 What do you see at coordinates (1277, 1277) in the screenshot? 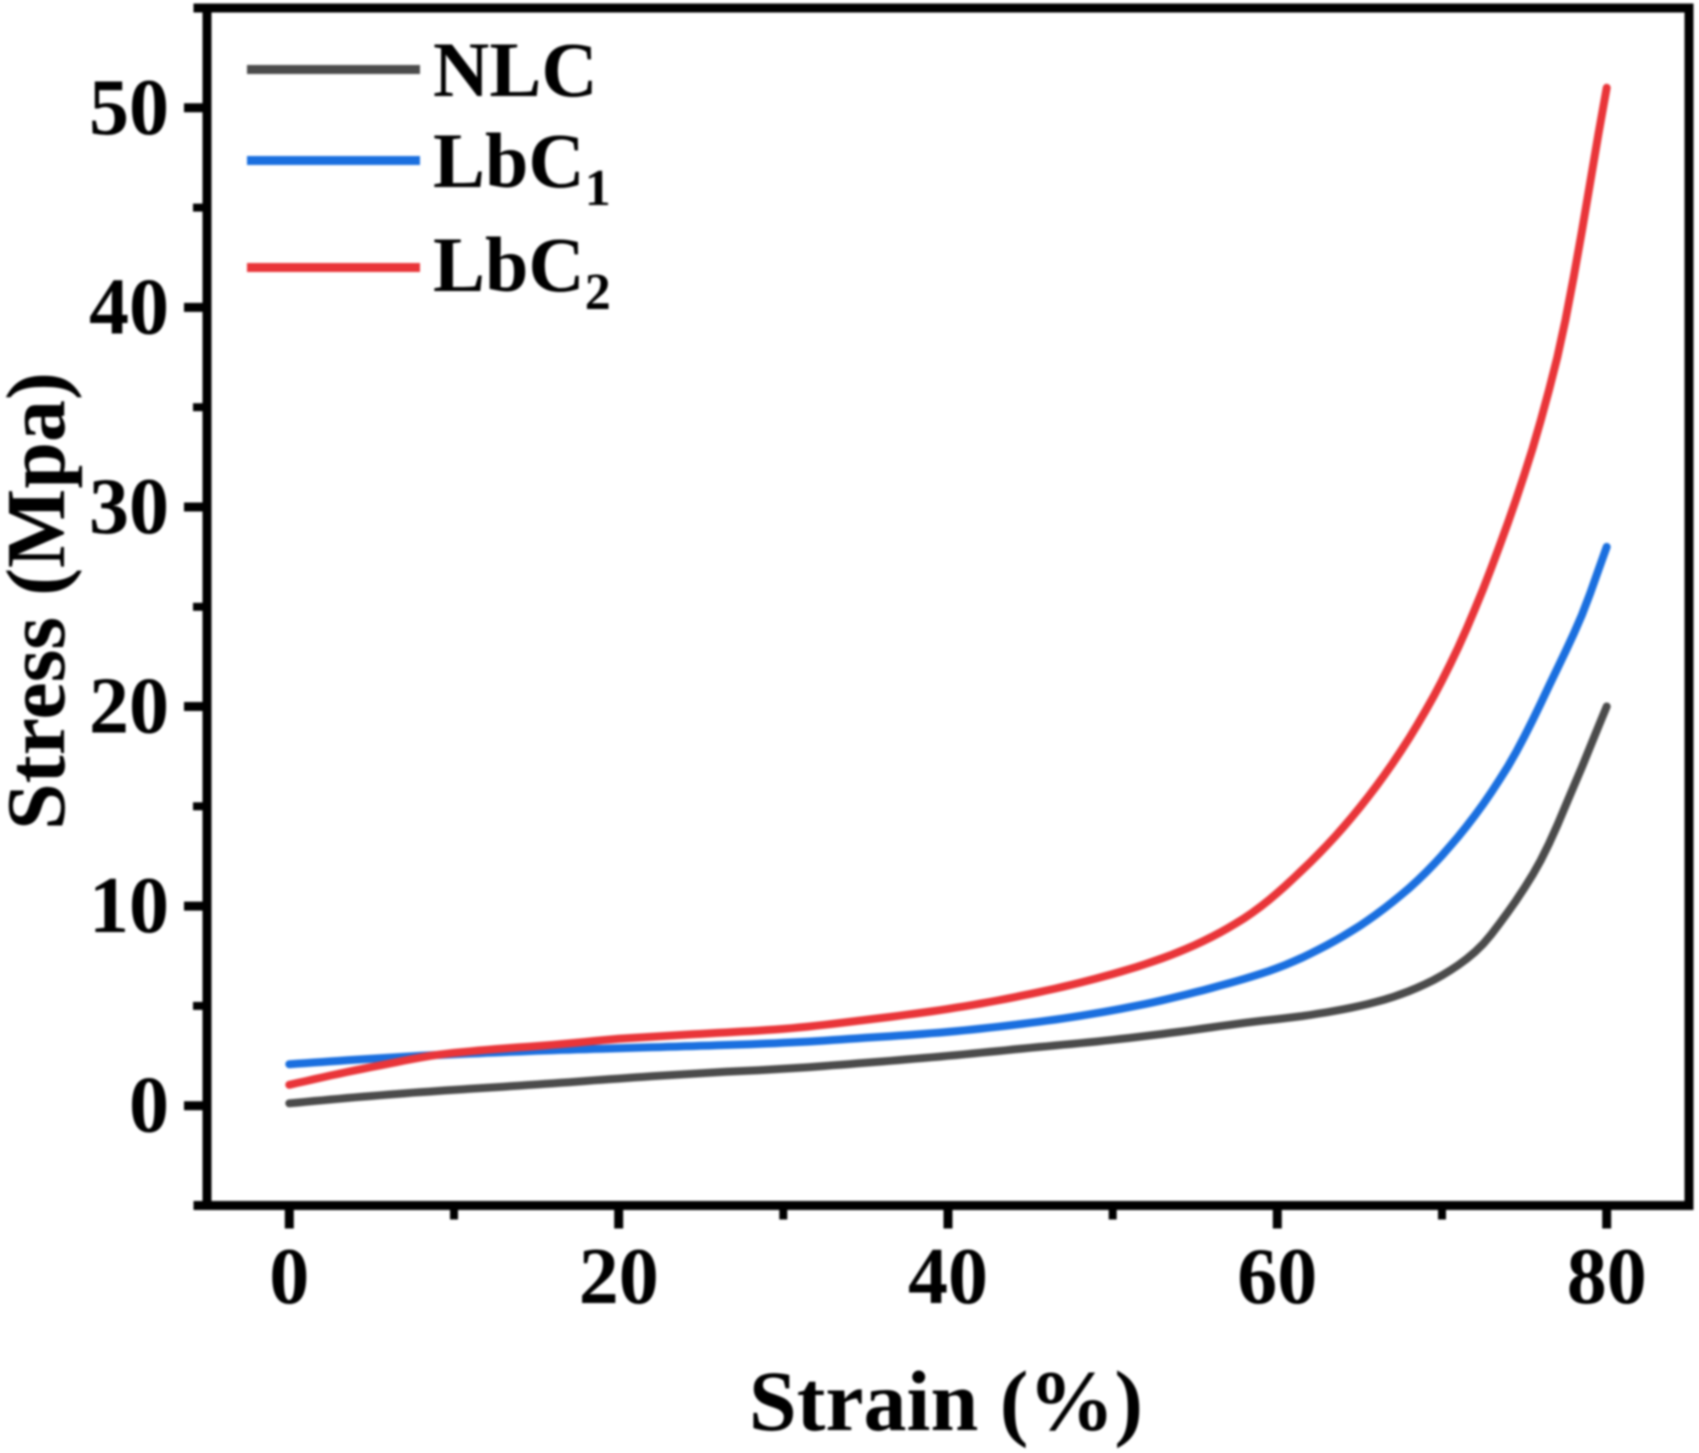
I see `svg-text: 60` at bounding box center [1277, 1277].